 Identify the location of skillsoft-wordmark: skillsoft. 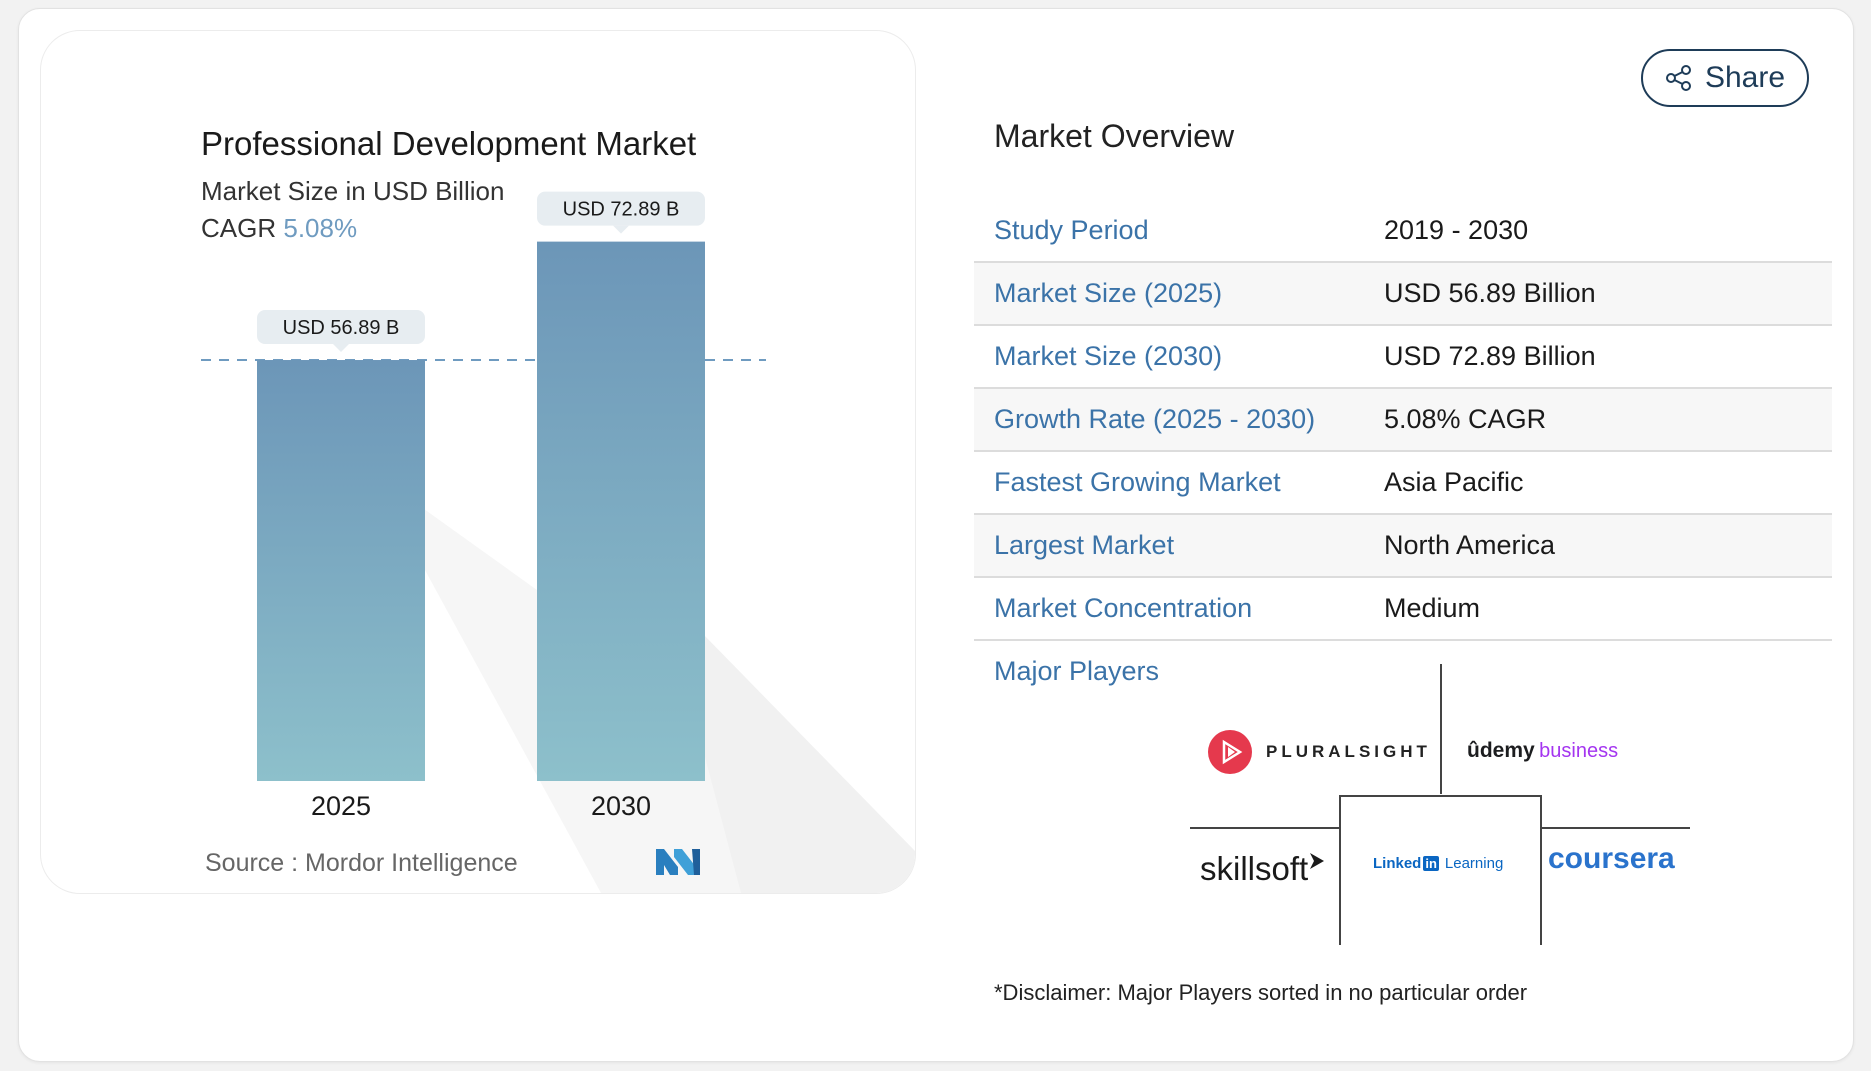
(1254, 868).